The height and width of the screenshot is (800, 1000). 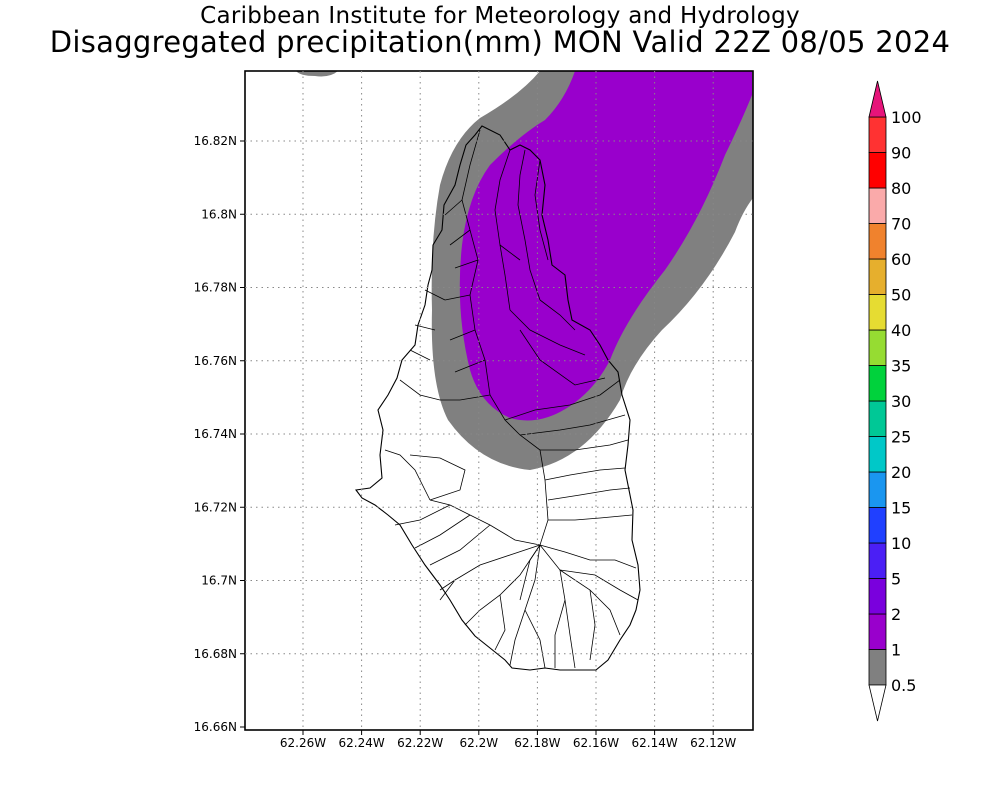 What do you see at coordinates (219, 214) in the screenshot?
I see `lat-tick-label: 16.8N` at bounding box center [219, 214].